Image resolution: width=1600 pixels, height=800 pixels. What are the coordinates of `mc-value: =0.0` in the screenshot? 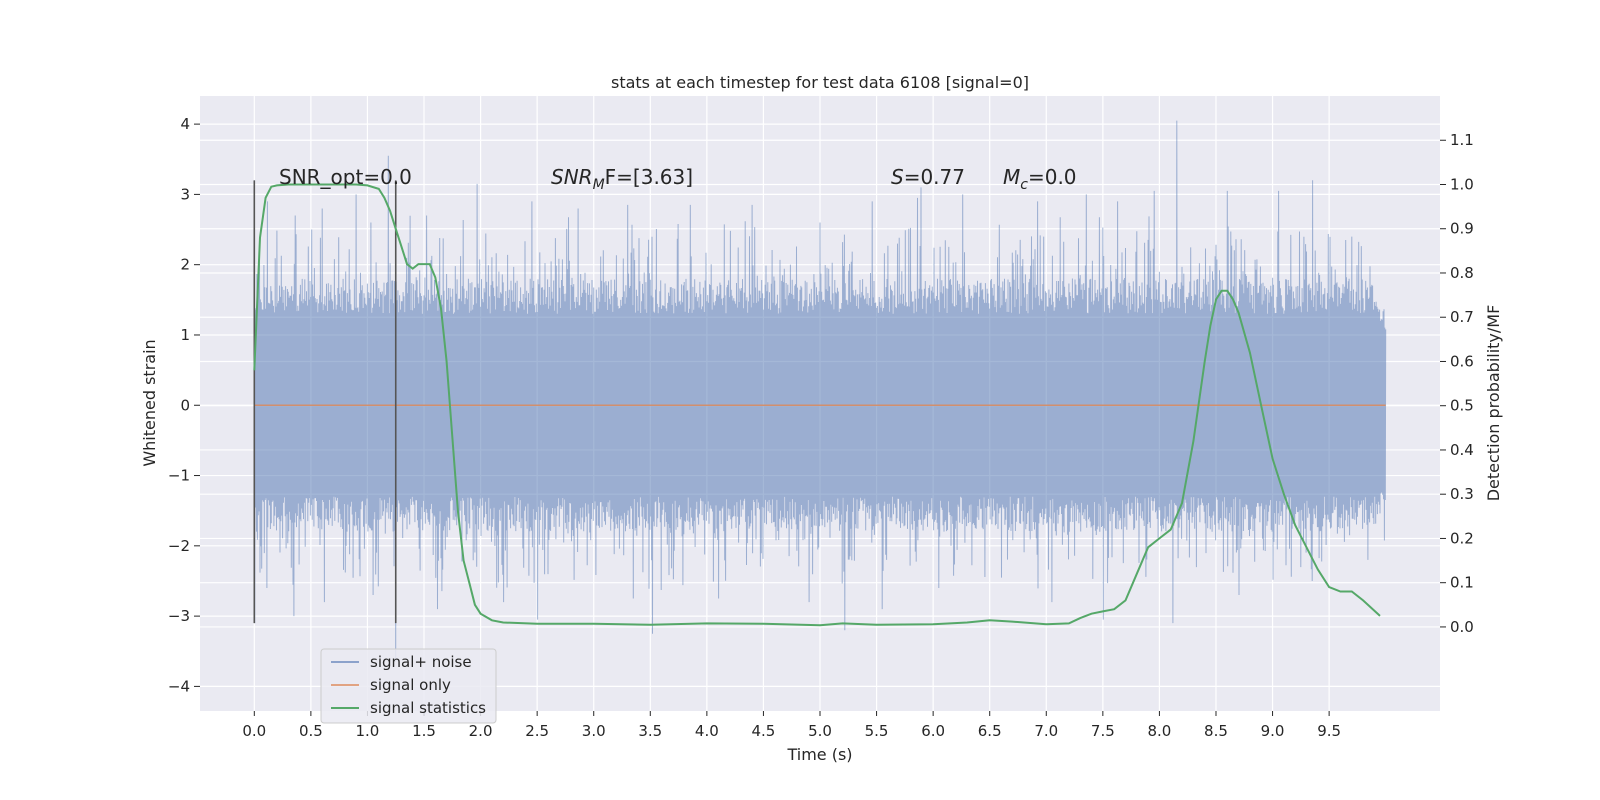 It's located at (1052, 177).